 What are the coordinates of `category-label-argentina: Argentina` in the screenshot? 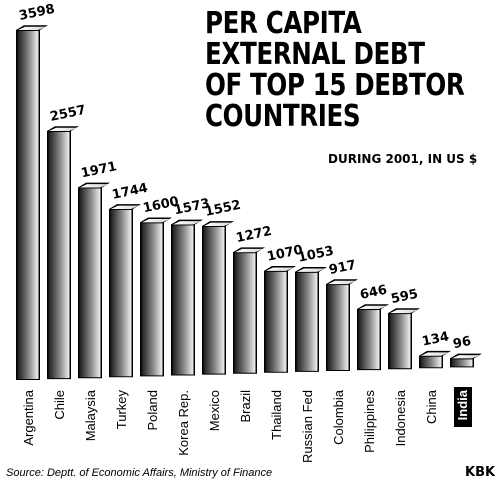 It's located at (28, 417).